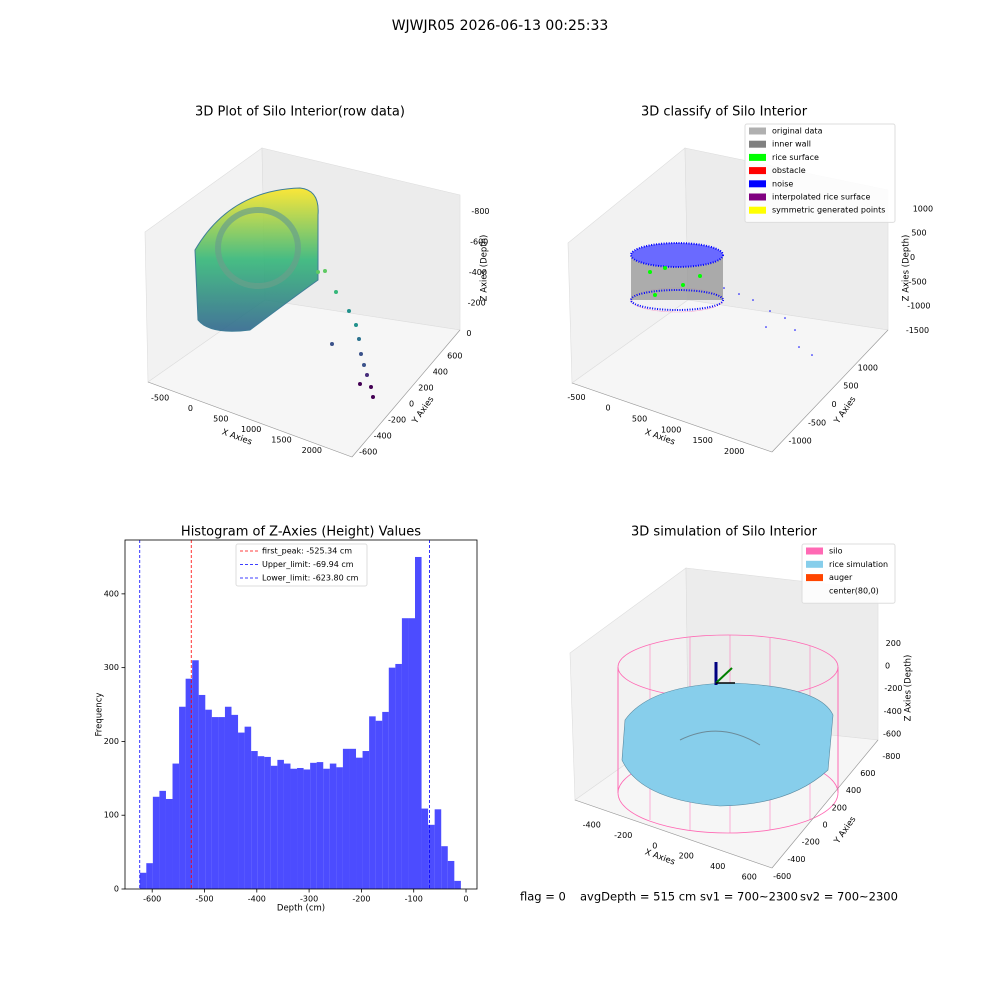 The image size is (1000, 1000). I want to click on z-tick-label: 1000, so click(923, 208).